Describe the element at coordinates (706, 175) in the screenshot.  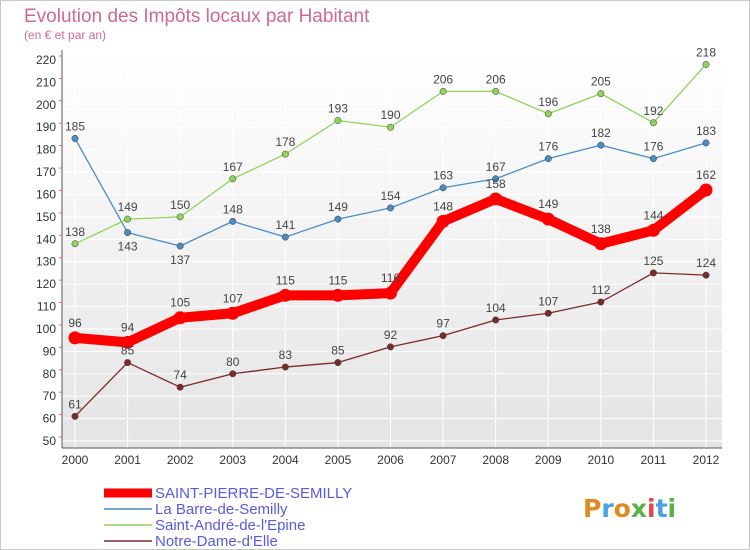
I see `data-label-saint-pierre-de-semilly: 162` at that location.